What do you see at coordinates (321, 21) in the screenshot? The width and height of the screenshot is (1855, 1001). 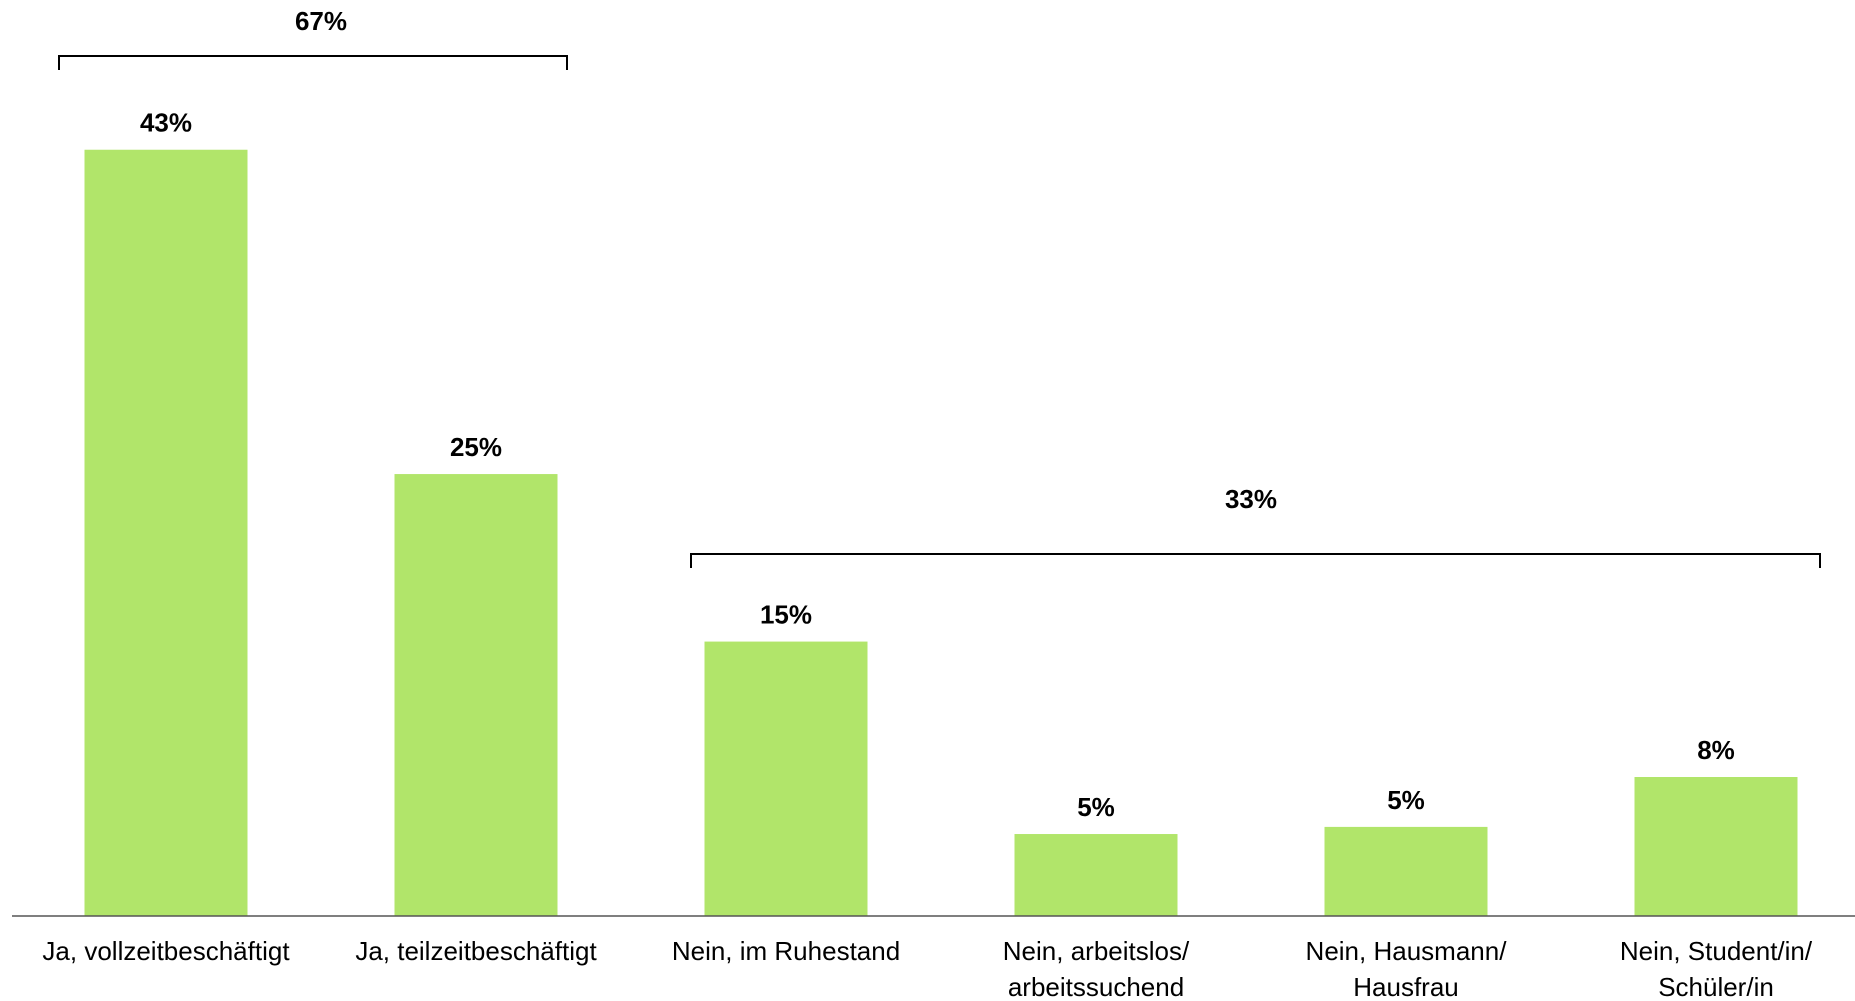 I see `bracket-label: 67%` at bounding box center [321, 21].